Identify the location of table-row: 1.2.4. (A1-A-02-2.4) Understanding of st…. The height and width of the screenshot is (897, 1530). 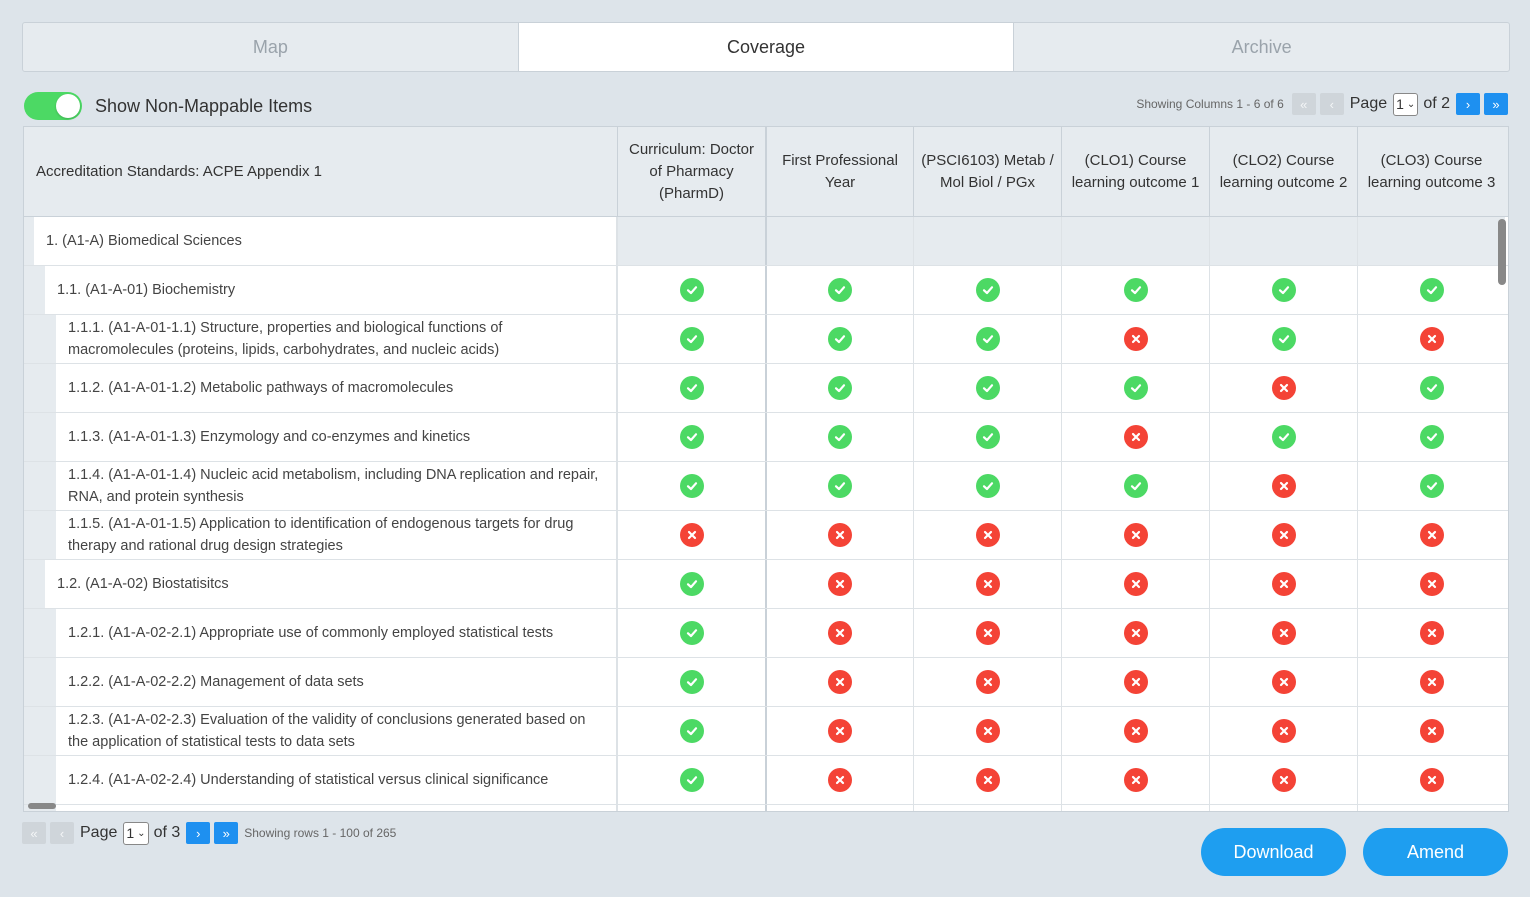
(766, 780).